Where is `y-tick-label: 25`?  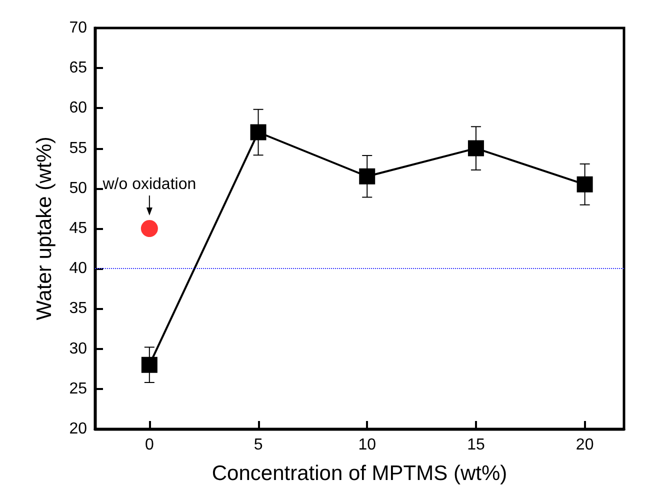 y-tick-label: 25 is located at coordinates (78, 389).